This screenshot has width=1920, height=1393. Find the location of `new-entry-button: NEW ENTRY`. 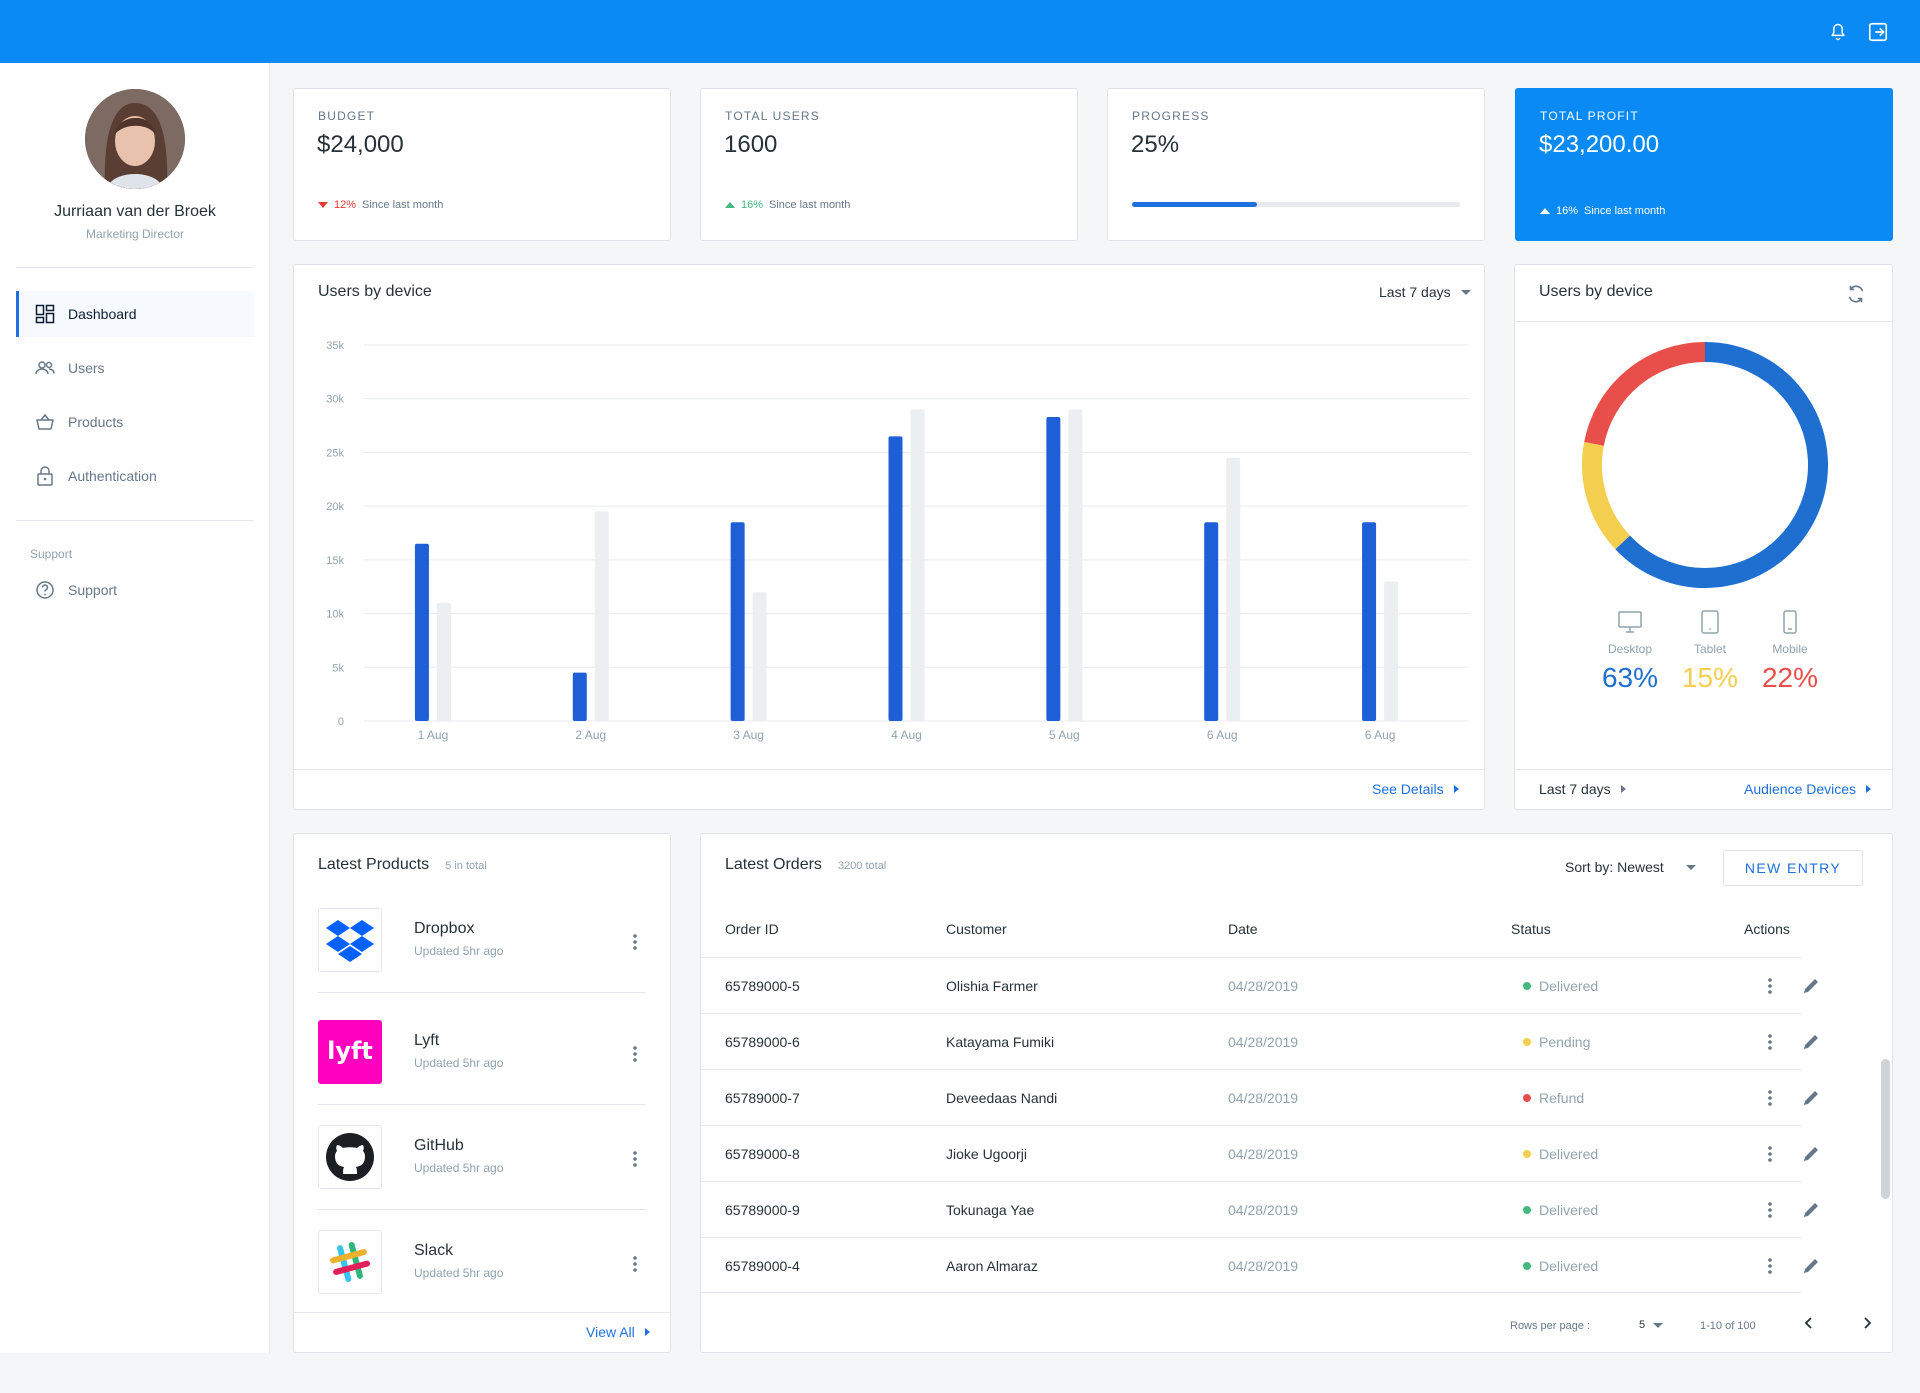

new-entry-button: NEW ENTRY is located at coordinates (1793, 868).